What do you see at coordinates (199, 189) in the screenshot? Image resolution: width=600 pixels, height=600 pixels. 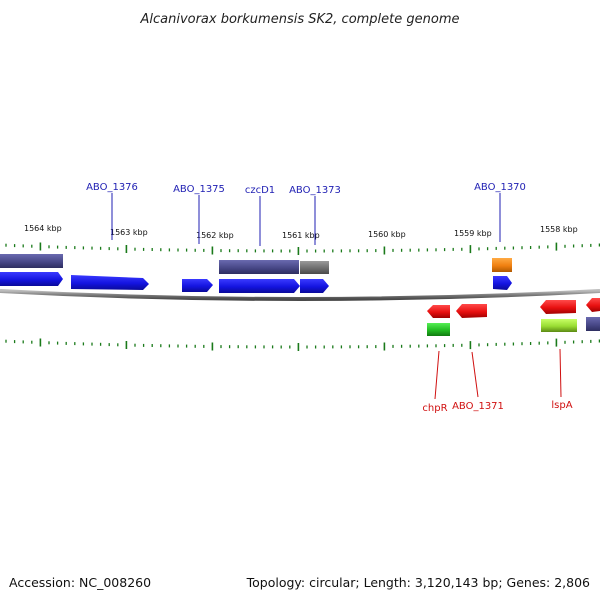 I see `gene-label-abo-1375: ABO_1375` at bounding box center [199, 189].